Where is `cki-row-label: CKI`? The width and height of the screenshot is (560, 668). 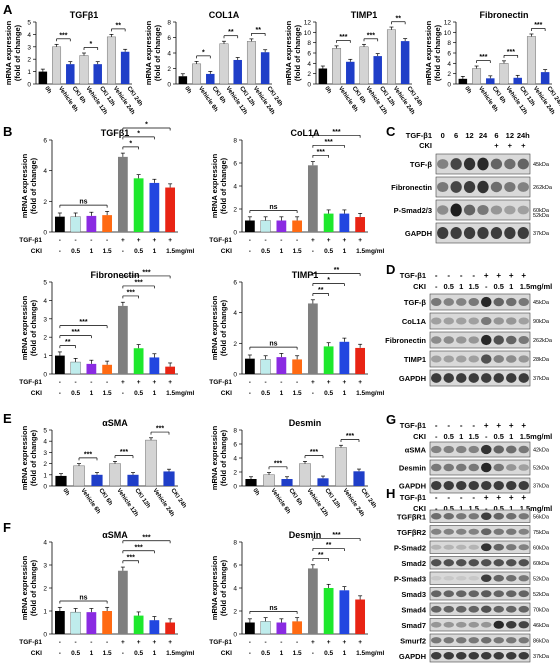
cki-row-label: CKI is located at coordinates (36, 393).